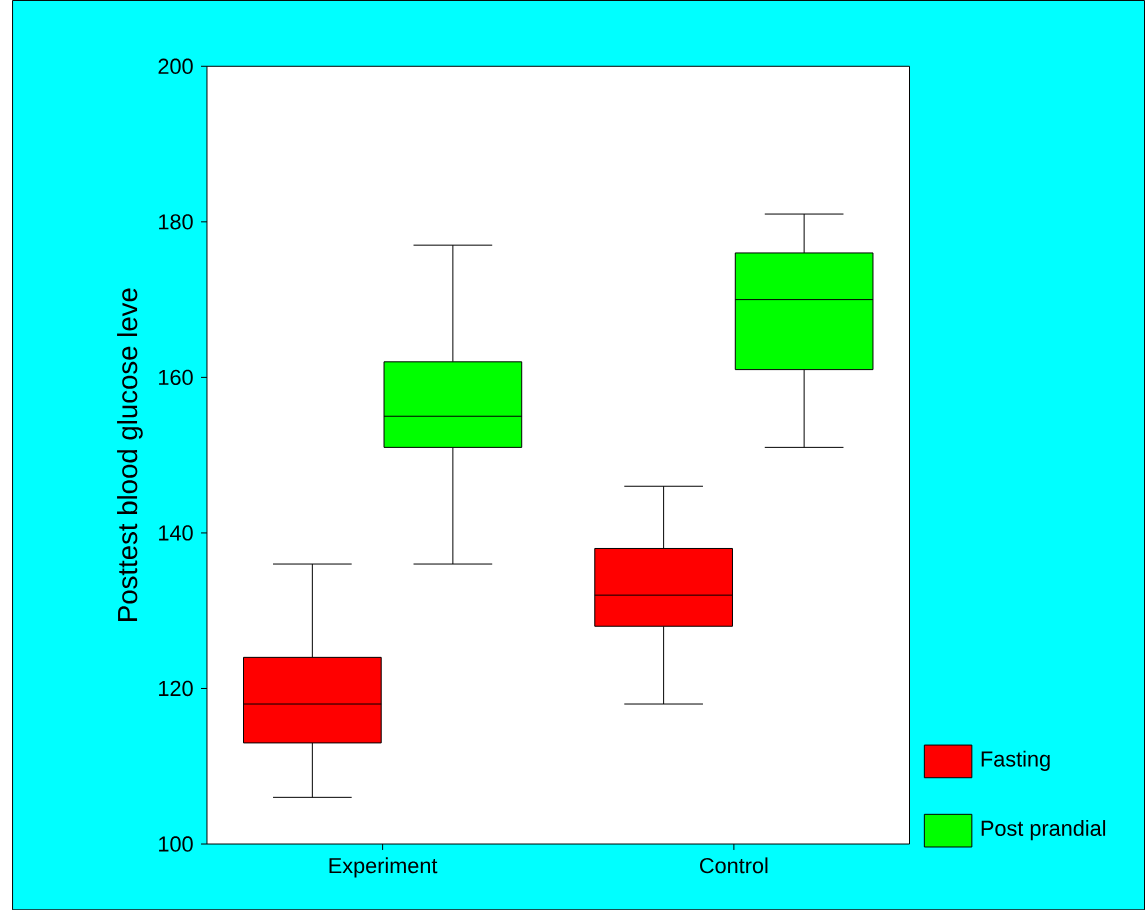 The height and width of the screenshot is (910, 1145). I want to click on legend-label: Post prandial, so click(1043, 830).